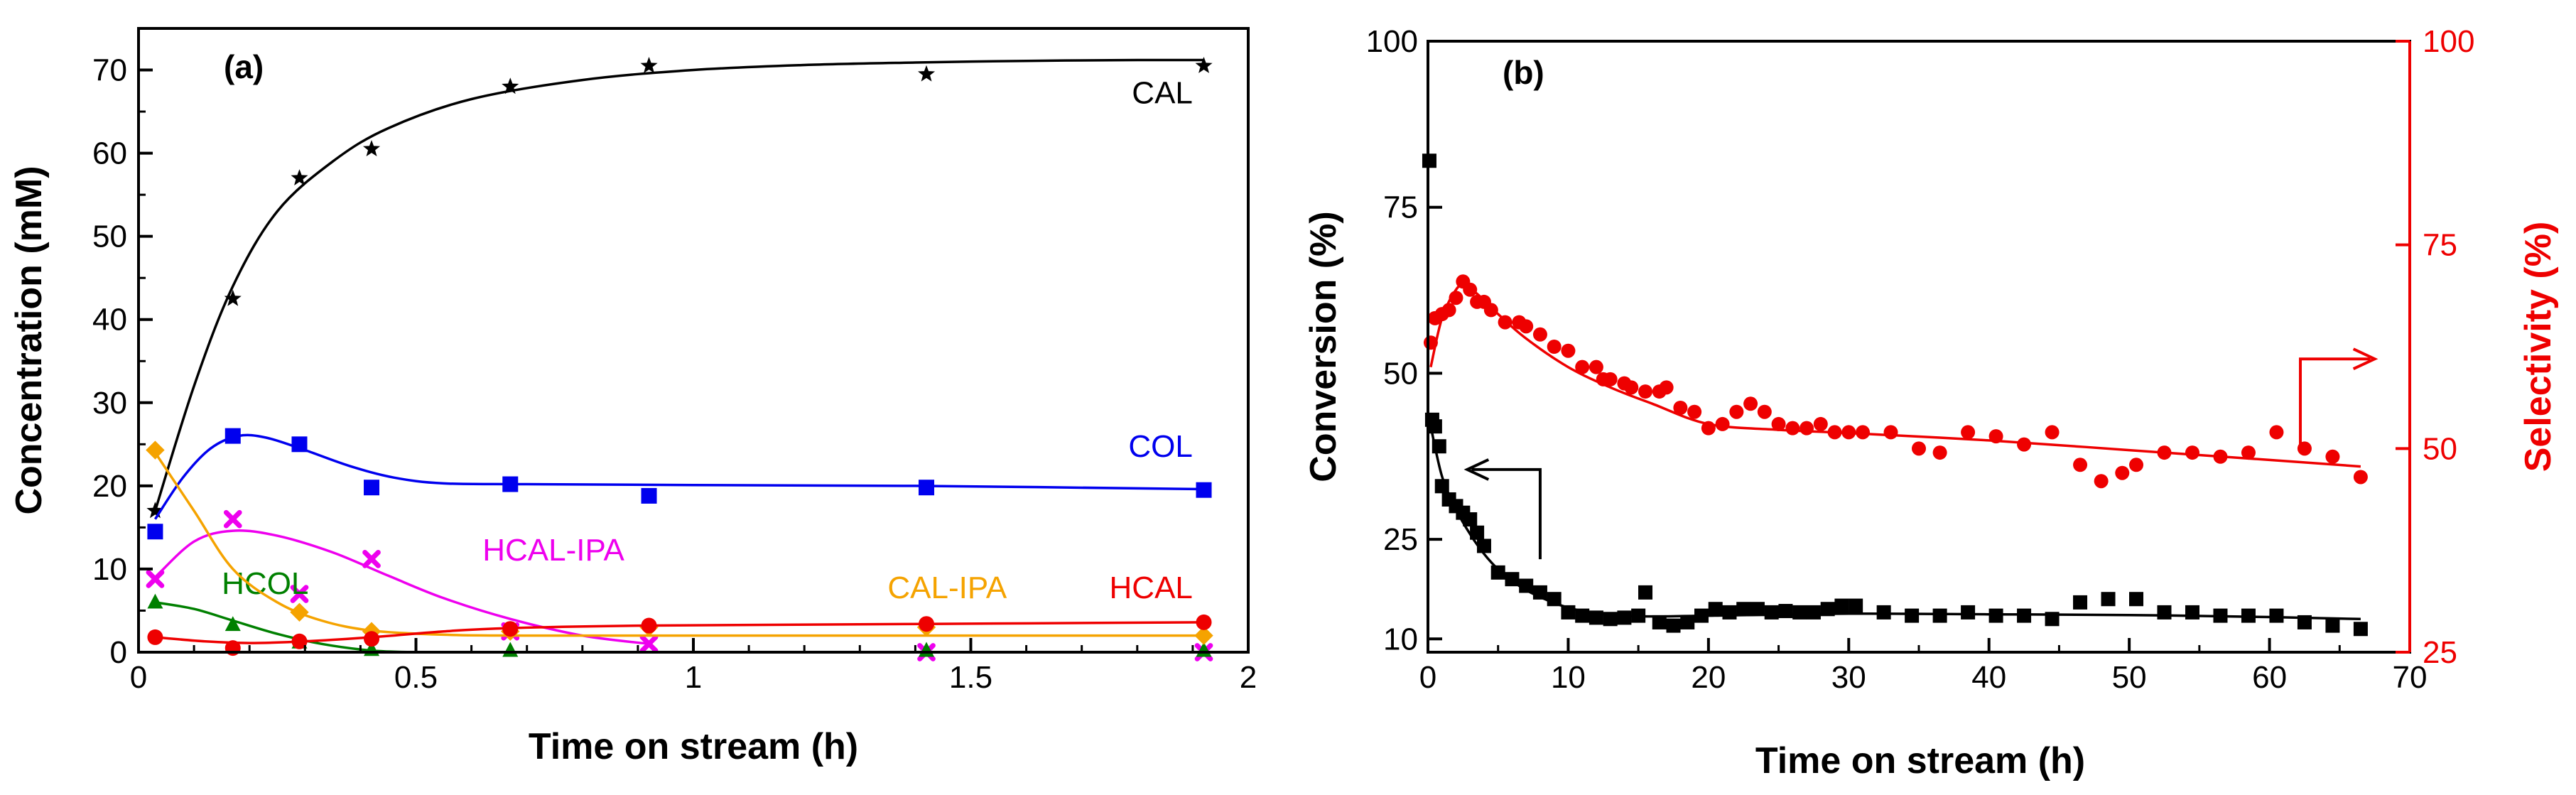 This screenshot has width=2576, height=795. What do you see at coordinates (109, 403) in the screenshot?
I see `panel-a-y-tick-label: 30` at bounding box center [109, 403].